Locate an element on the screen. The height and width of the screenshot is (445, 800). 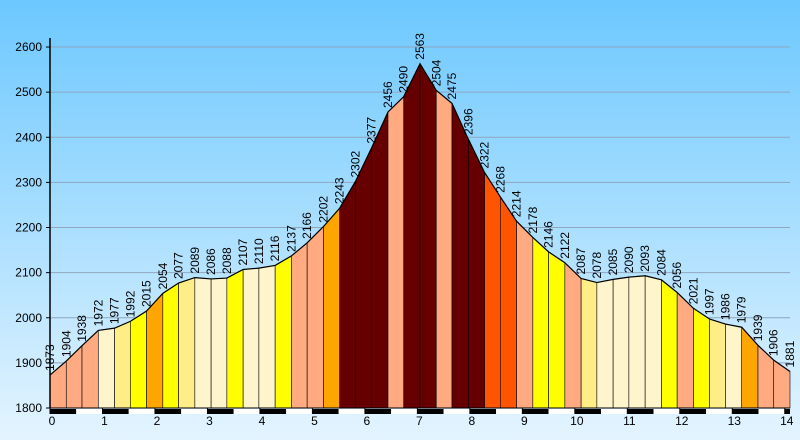
value-label: 1992 is located at coordinates (130, 303).